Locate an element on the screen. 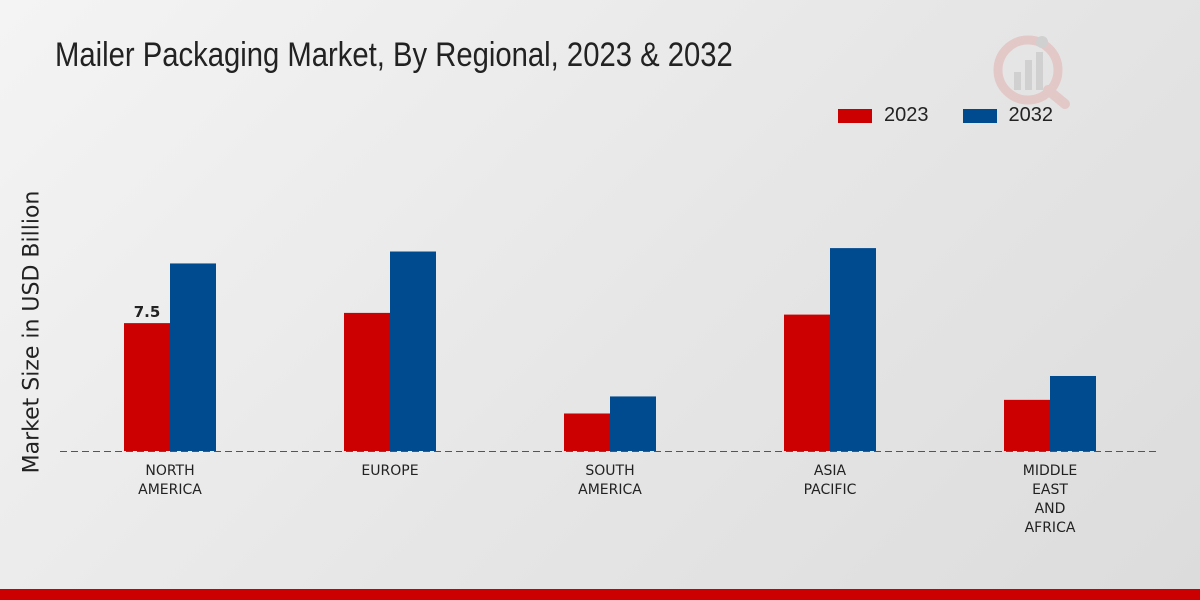 The width and height of the screenshot is (1200, 600). x-tick-label-4-3: AFRICA is located at coordinates (1050, 528).